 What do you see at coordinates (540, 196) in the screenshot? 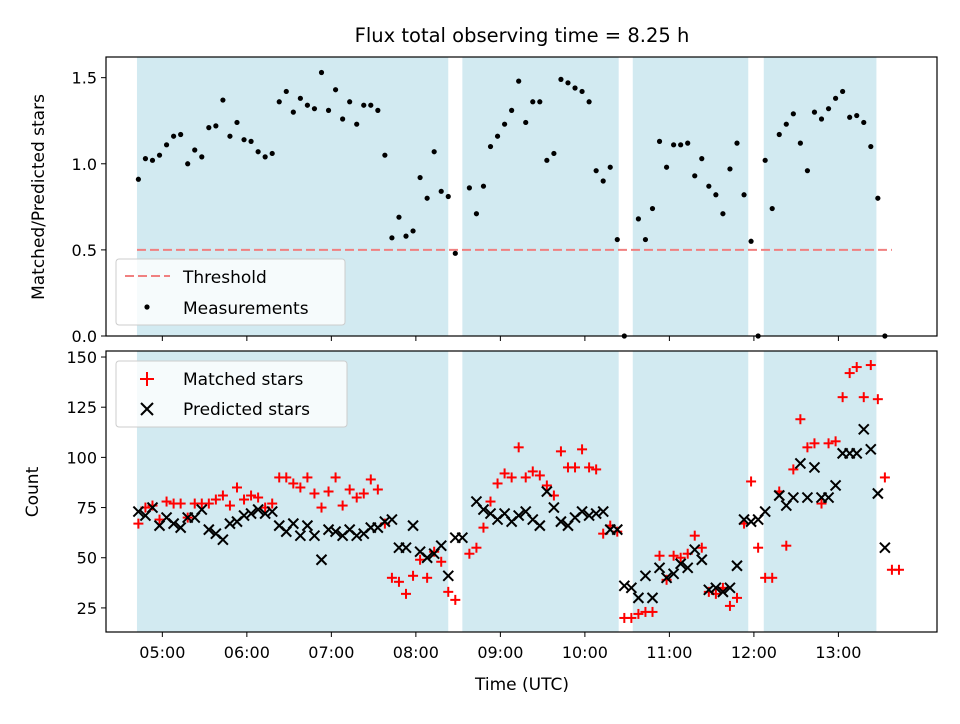
I see `top-shaded-interval` at bounding box center [540, 196].